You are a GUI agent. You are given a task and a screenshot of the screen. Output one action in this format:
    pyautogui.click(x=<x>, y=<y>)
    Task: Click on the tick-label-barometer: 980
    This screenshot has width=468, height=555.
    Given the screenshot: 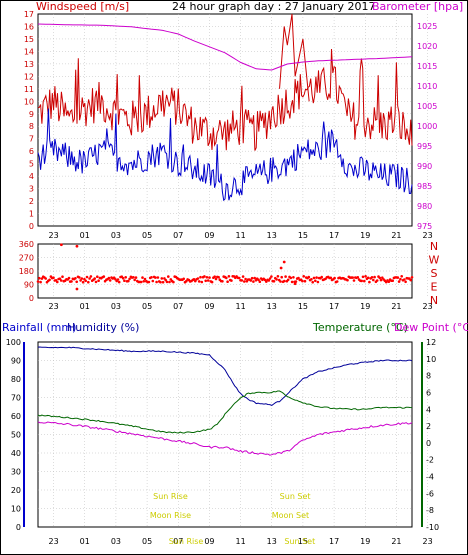 What is the action you would take?
    pyautogui.click(x=424, y=206)
    